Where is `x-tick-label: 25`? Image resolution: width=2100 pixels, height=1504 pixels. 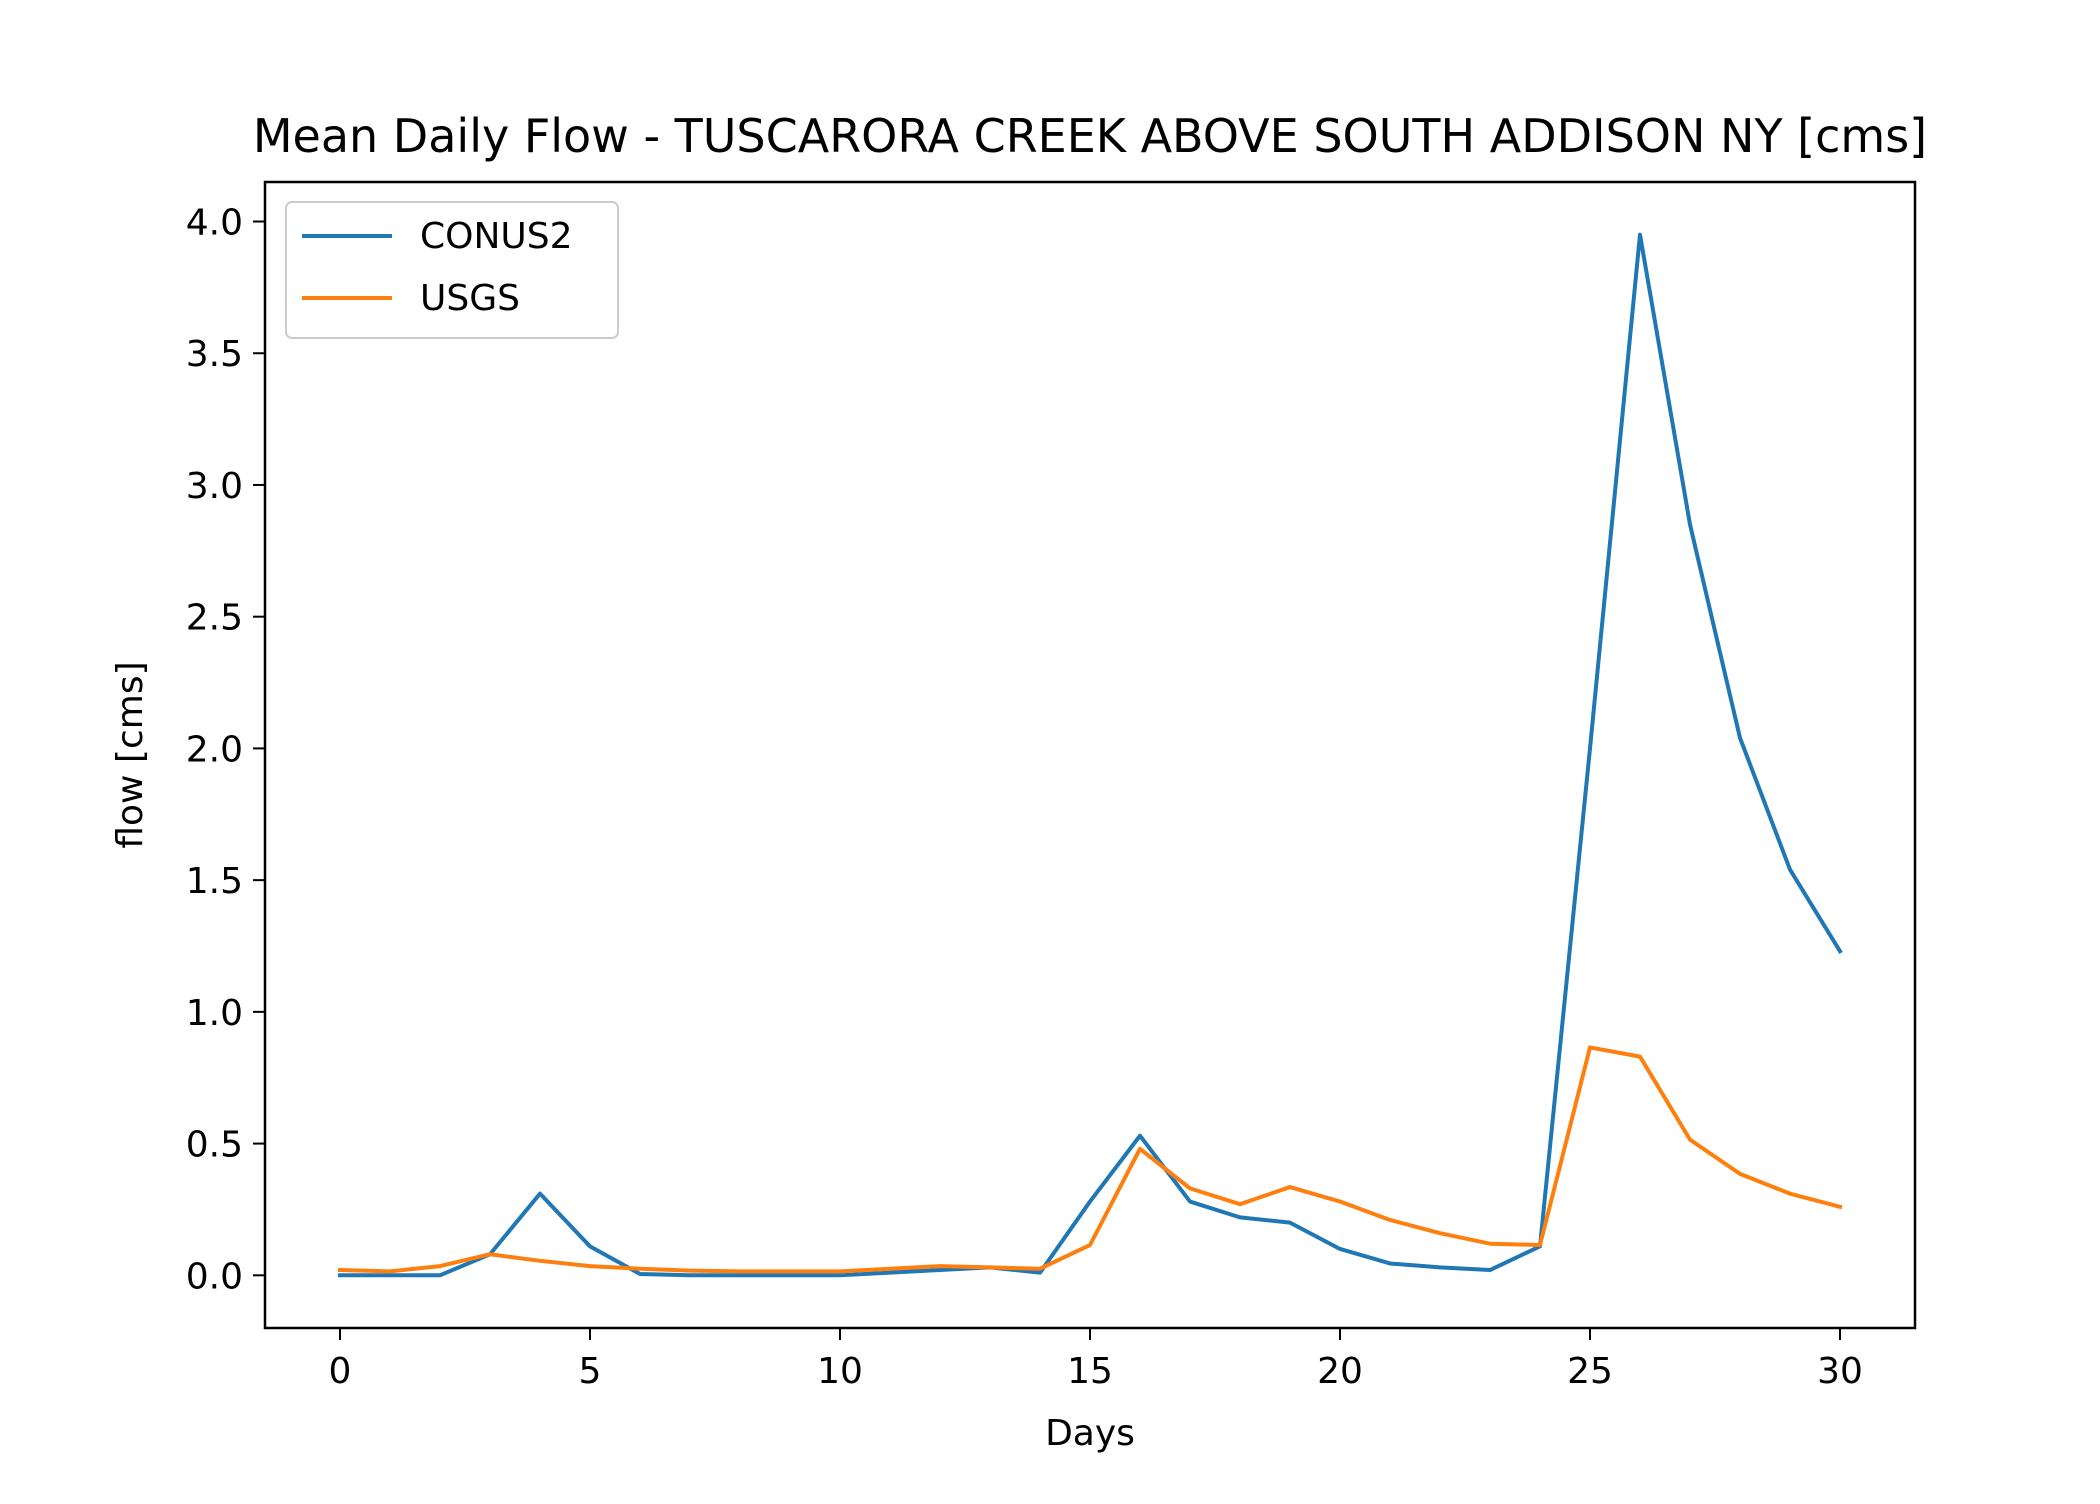
x-tick-label: 25 is located at coordinates (1590, 1371).